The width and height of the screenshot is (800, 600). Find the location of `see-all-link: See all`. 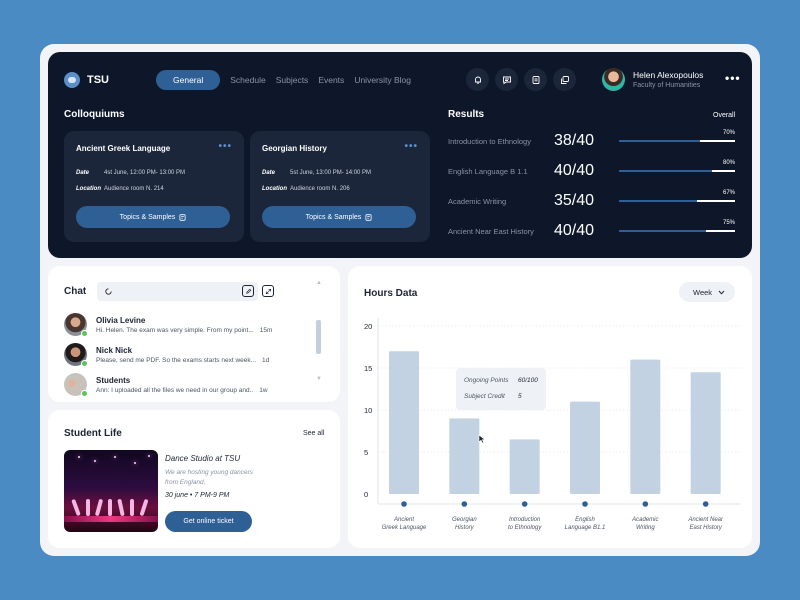

see-all-link: See all is located at coordinates (314, 433).